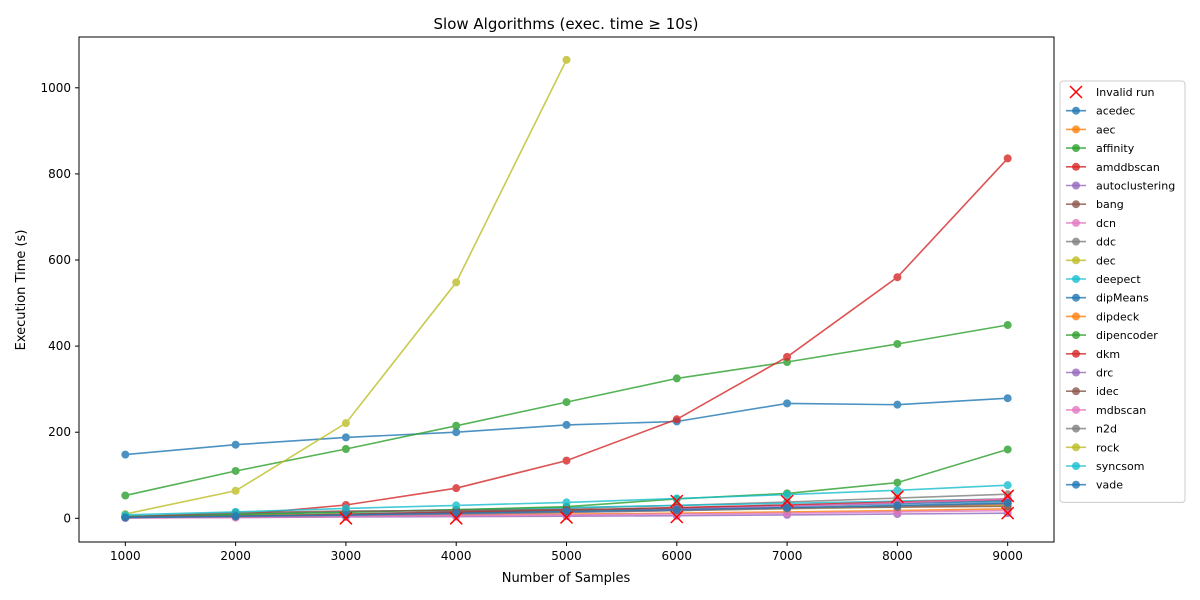 This screenshot has height=600, width=1200. What do you see at coordinates (1128, 167) in the screenshot?
I see `legend-label: amddbscan` at bounding box center [1128, 167].